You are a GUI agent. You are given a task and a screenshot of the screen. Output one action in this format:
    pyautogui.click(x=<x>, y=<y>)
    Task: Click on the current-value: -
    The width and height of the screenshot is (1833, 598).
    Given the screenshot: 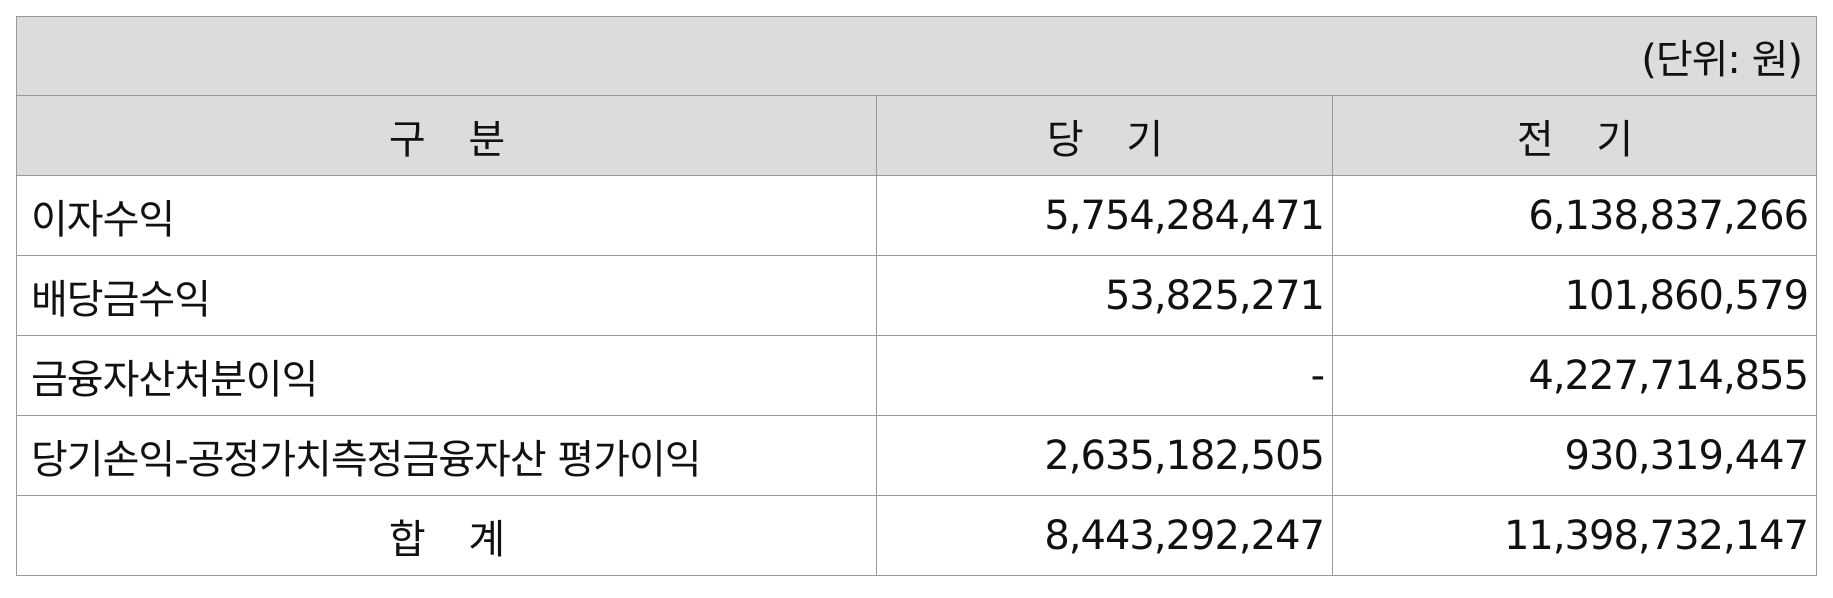 What is the action you would take?
    pyautogui.click(x=1104, y=375)
    